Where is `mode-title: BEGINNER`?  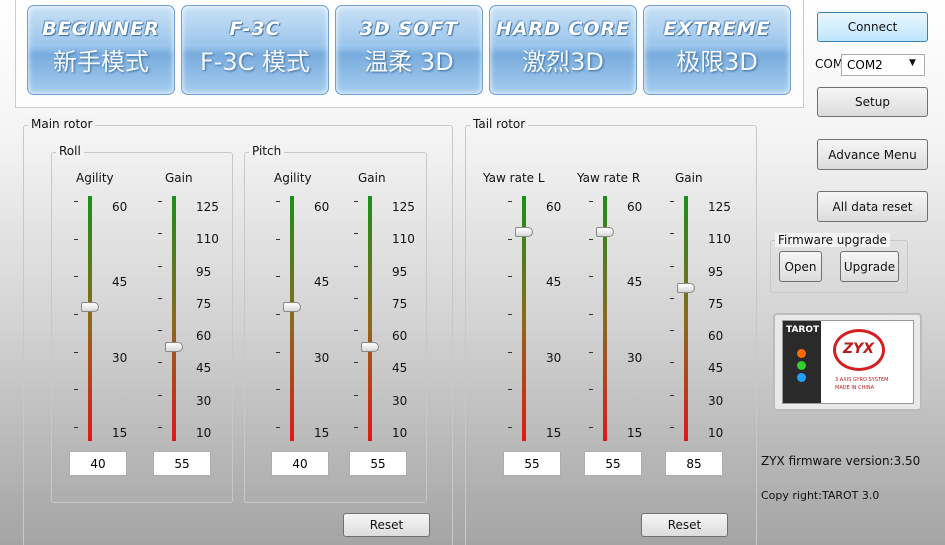
mode-title: BEGINNER is located at coordinates (101, 29).